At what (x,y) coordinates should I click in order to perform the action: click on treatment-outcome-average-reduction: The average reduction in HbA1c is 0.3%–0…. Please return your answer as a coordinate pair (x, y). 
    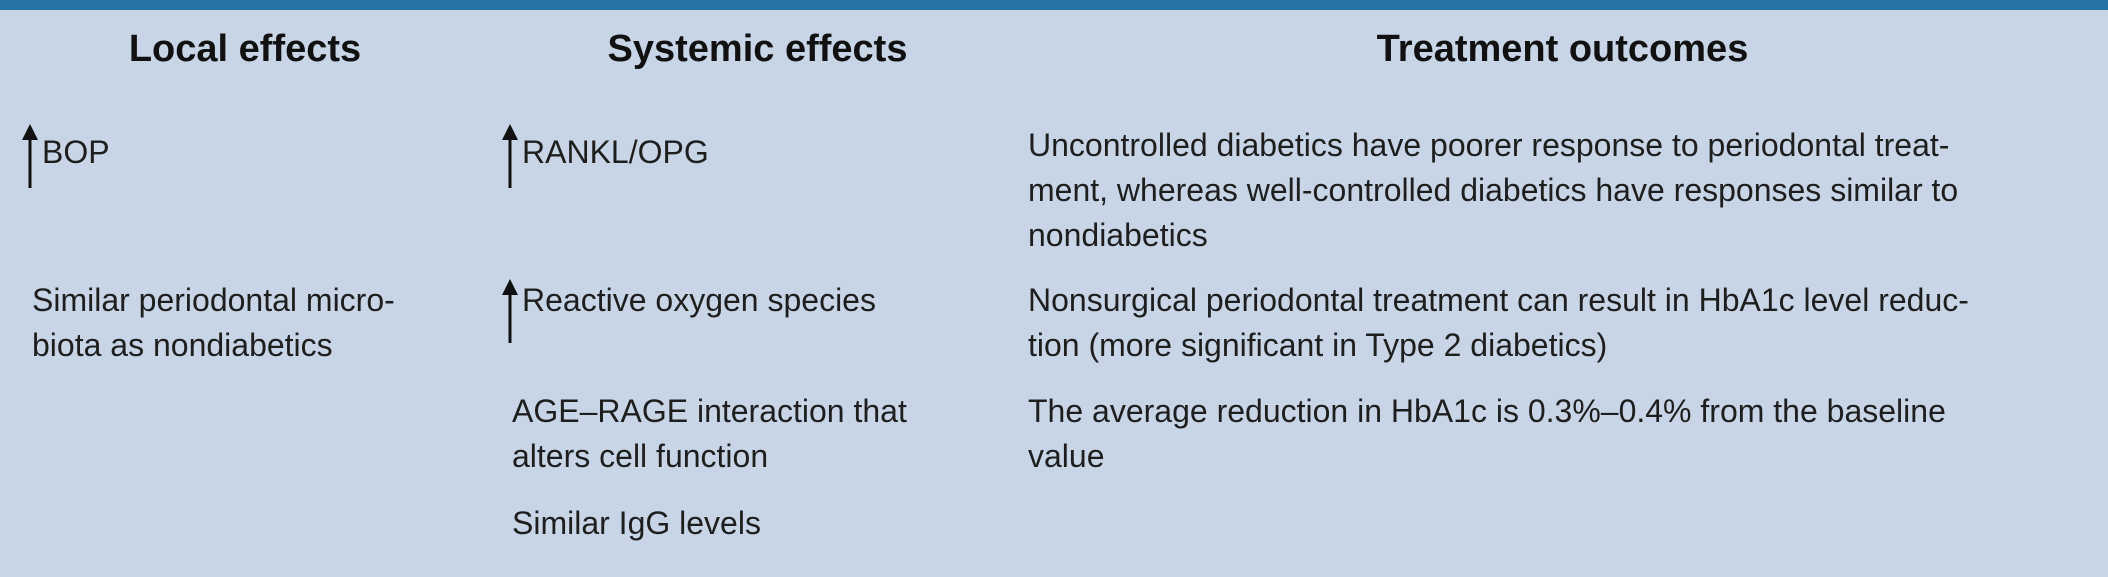
    Looking at the image, I should click on (1563, 434).